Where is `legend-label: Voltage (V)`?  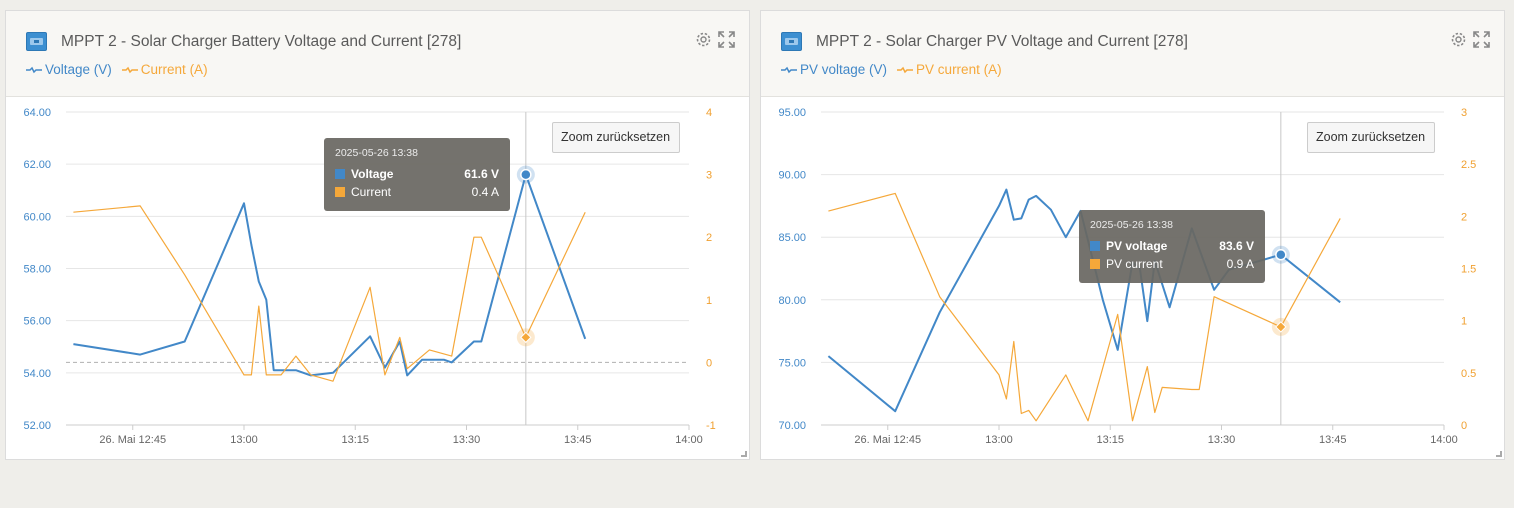 legend-label: Voltage (V) is located at coordinates (78, 69).